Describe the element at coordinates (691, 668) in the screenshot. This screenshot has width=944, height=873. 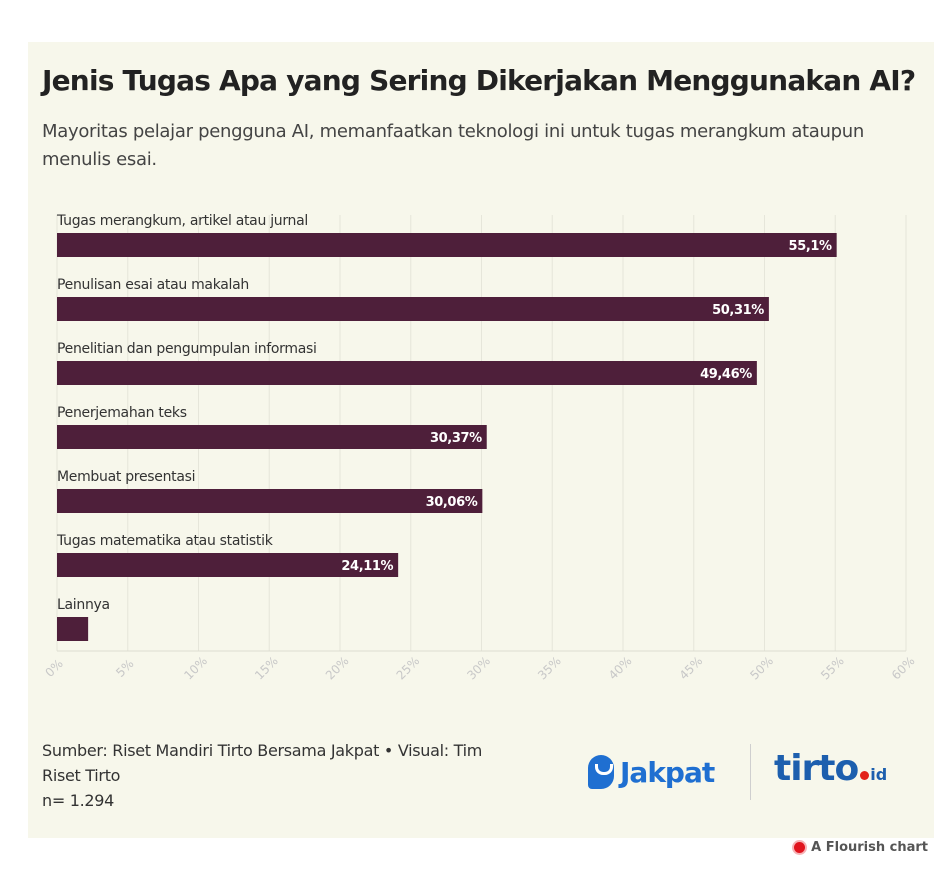
I see `x-tick-label: 45%` at that location.